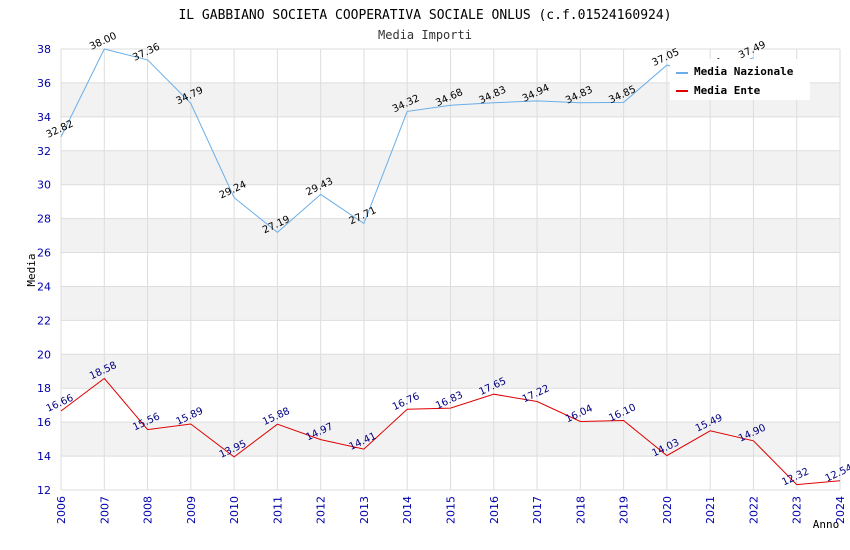 This screenshot has width=850, height=550. What do you see at coordinates (44, 253) in the screenshot?
I see `y-tick-label: 26` at bounding box center [44, 253].